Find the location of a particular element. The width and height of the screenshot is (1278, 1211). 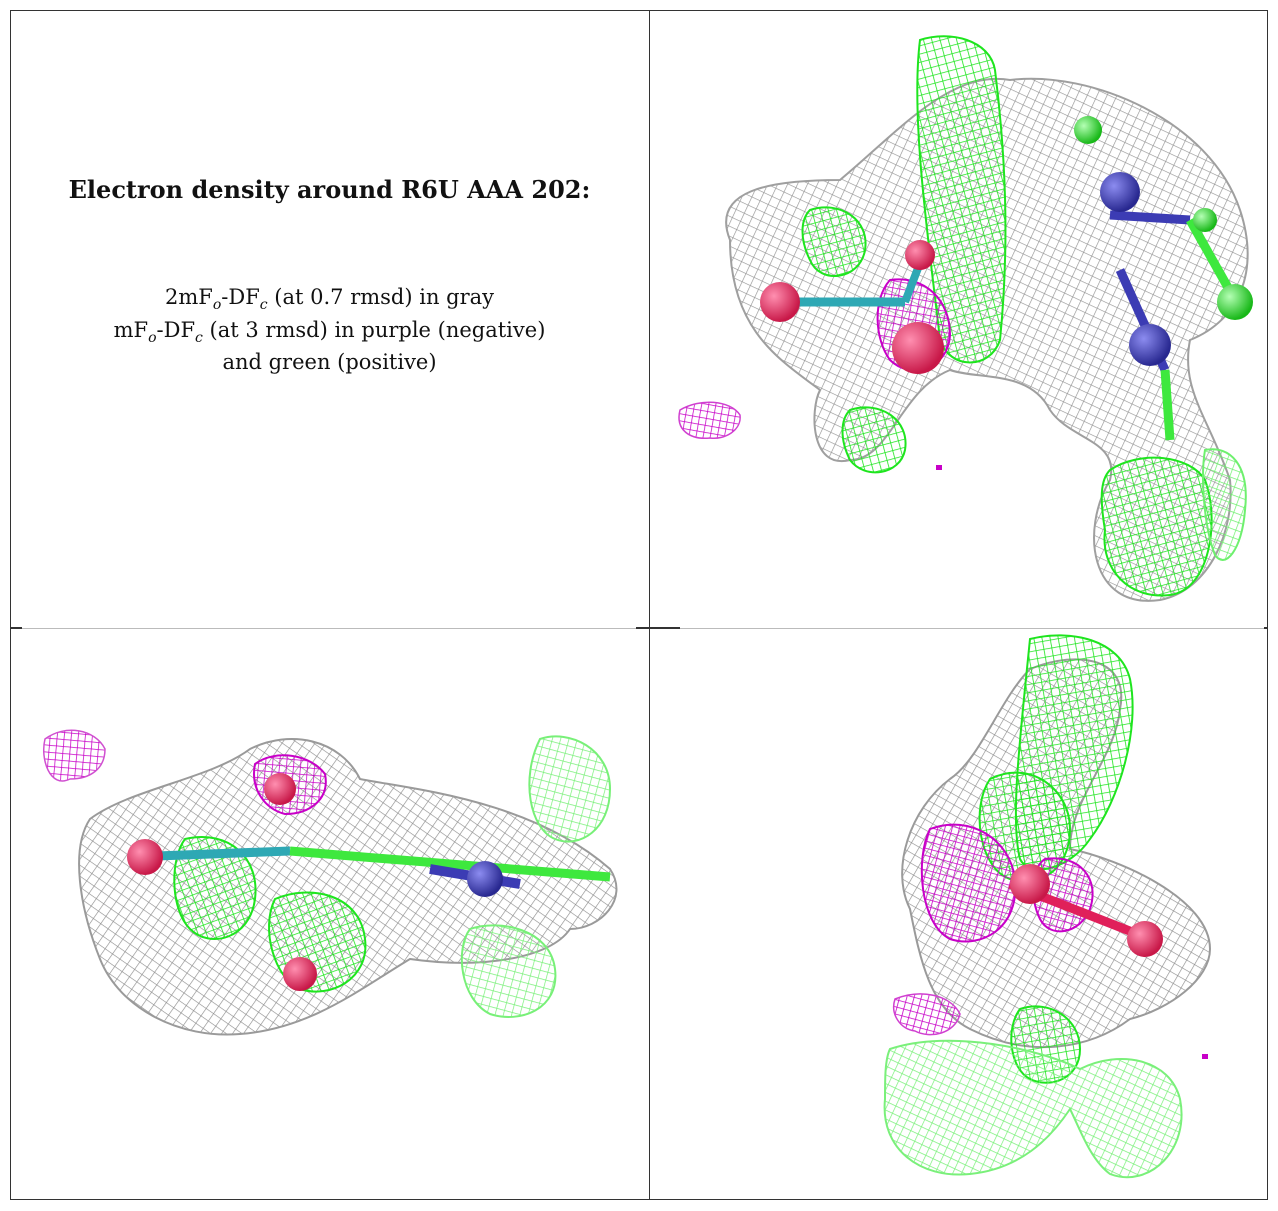

caption-line-green: and green (positive) is located at coordinates (329, 362).